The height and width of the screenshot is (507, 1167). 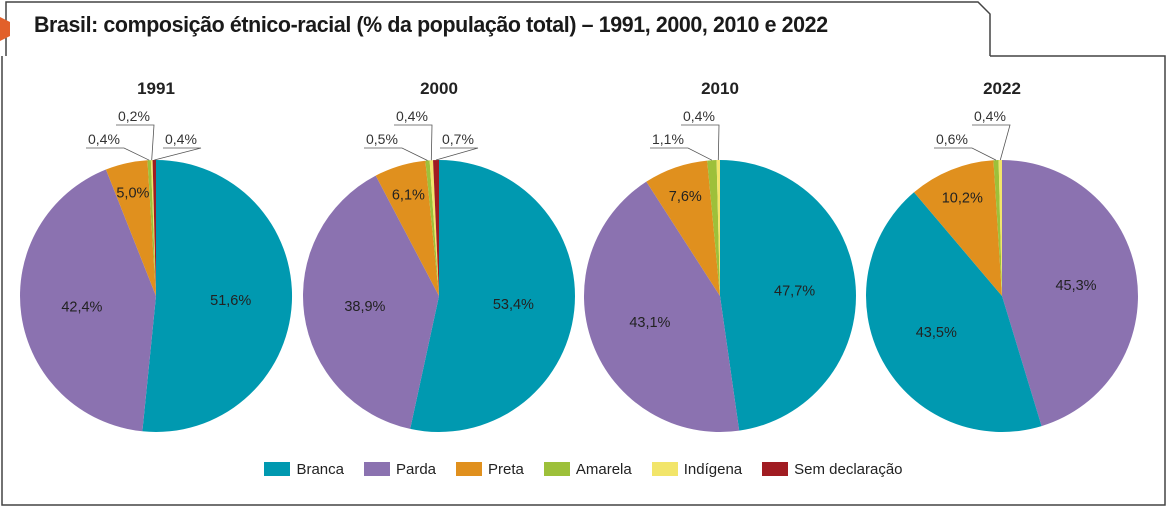 I want to click on accent-marker, so click(x=5, y=29).